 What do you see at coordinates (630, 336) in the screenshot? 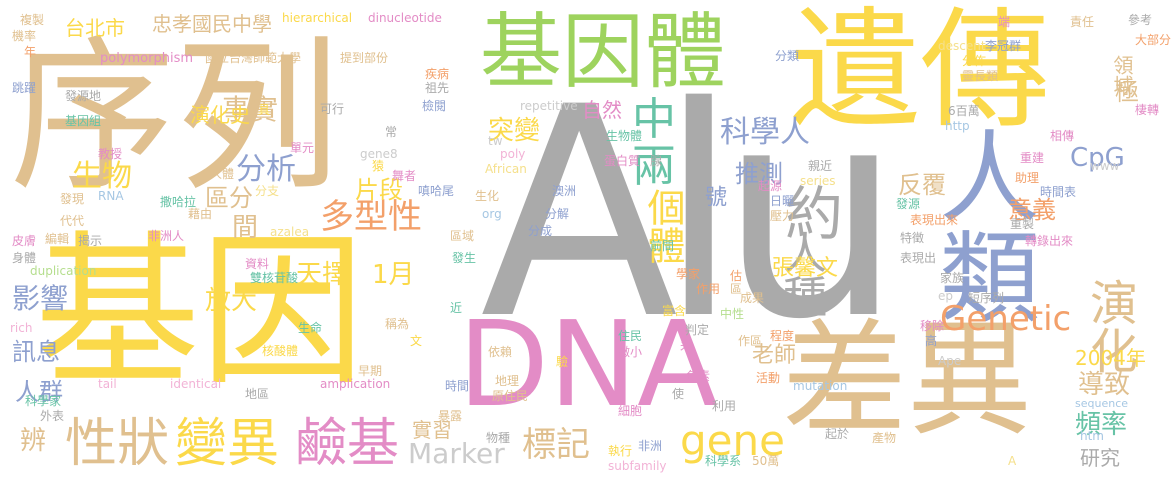
I see `word: 住民` at bounding box center [630, 336].